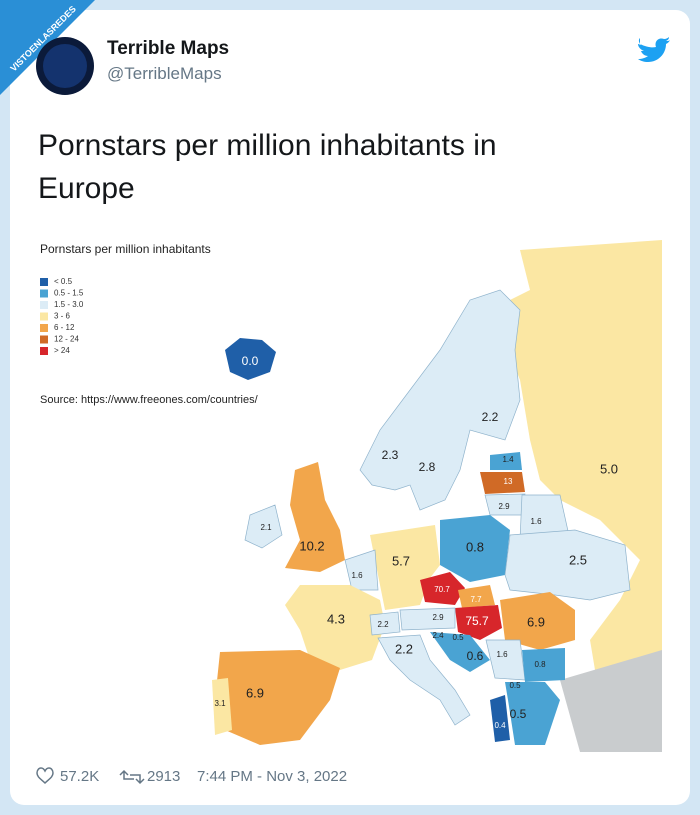 The image size is (700, 815). I want to click on region-value: 0.0, so click(250, 361).